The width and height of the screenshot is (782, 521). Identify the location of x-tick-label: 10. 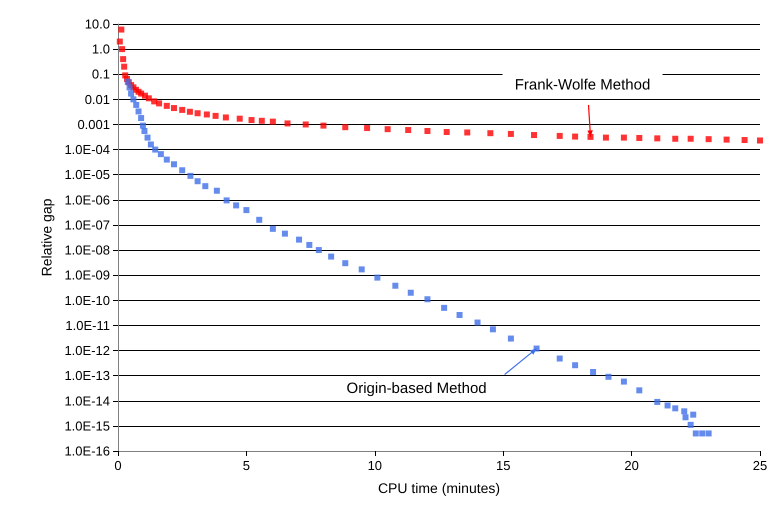
(375, 465).